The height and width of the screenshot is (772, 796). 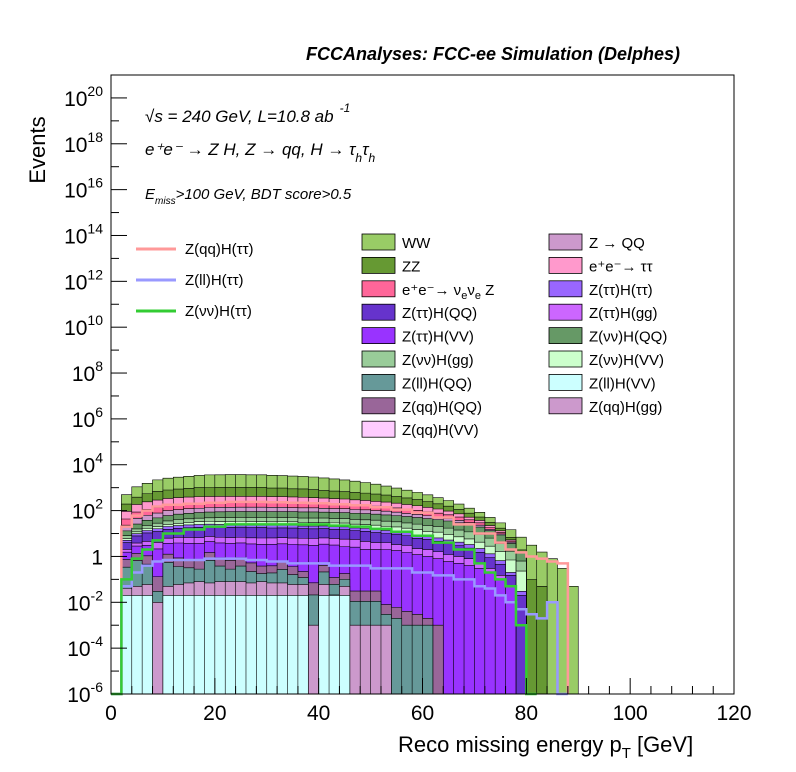 I want to click on annotation-selection: Emiss>100 GeV, BDT score>0.5, so click(x=248, y=196).